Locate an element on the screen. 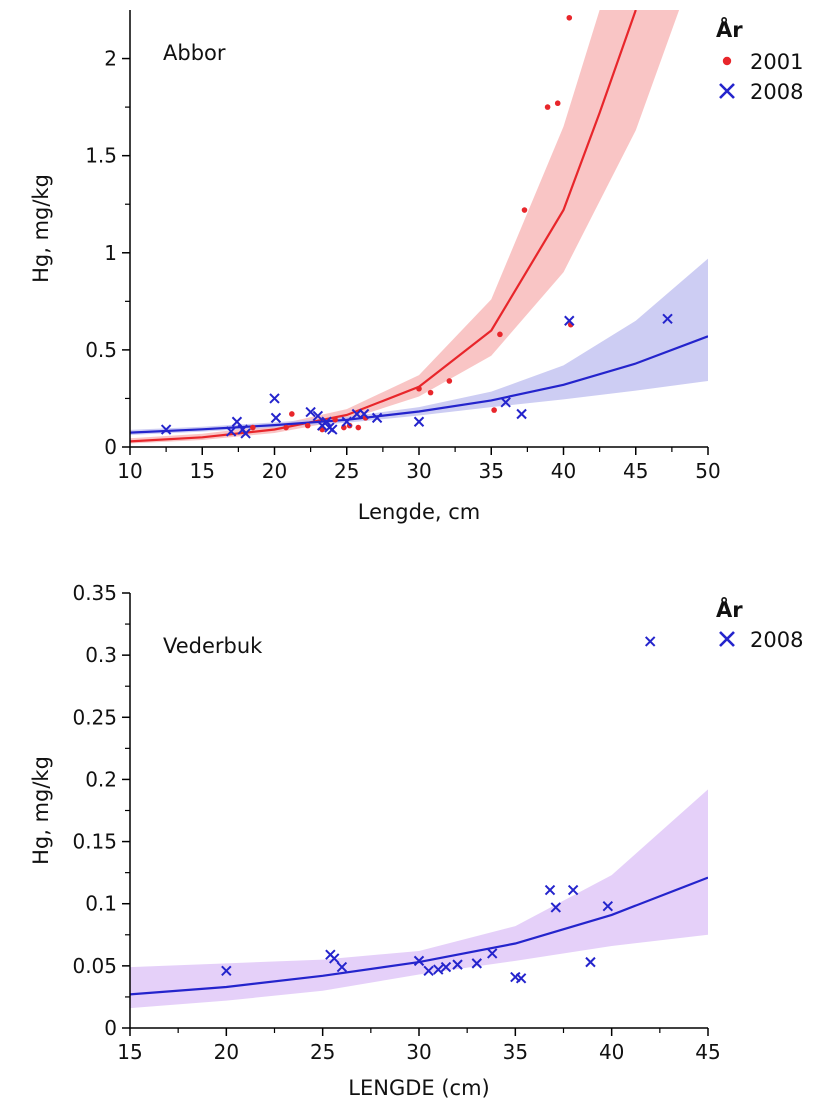  y-tick-label: 1 is located at coordinates (110, 253).